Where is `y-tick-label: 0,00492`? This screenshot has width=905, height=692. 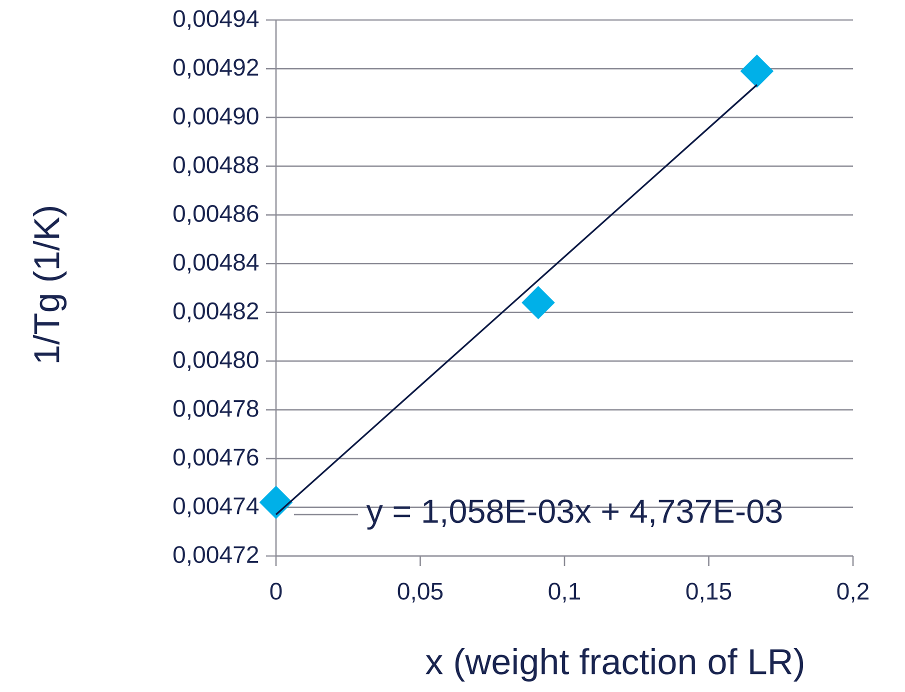
y-tick-label: 0,00492 is located at coordinates (215, 68).